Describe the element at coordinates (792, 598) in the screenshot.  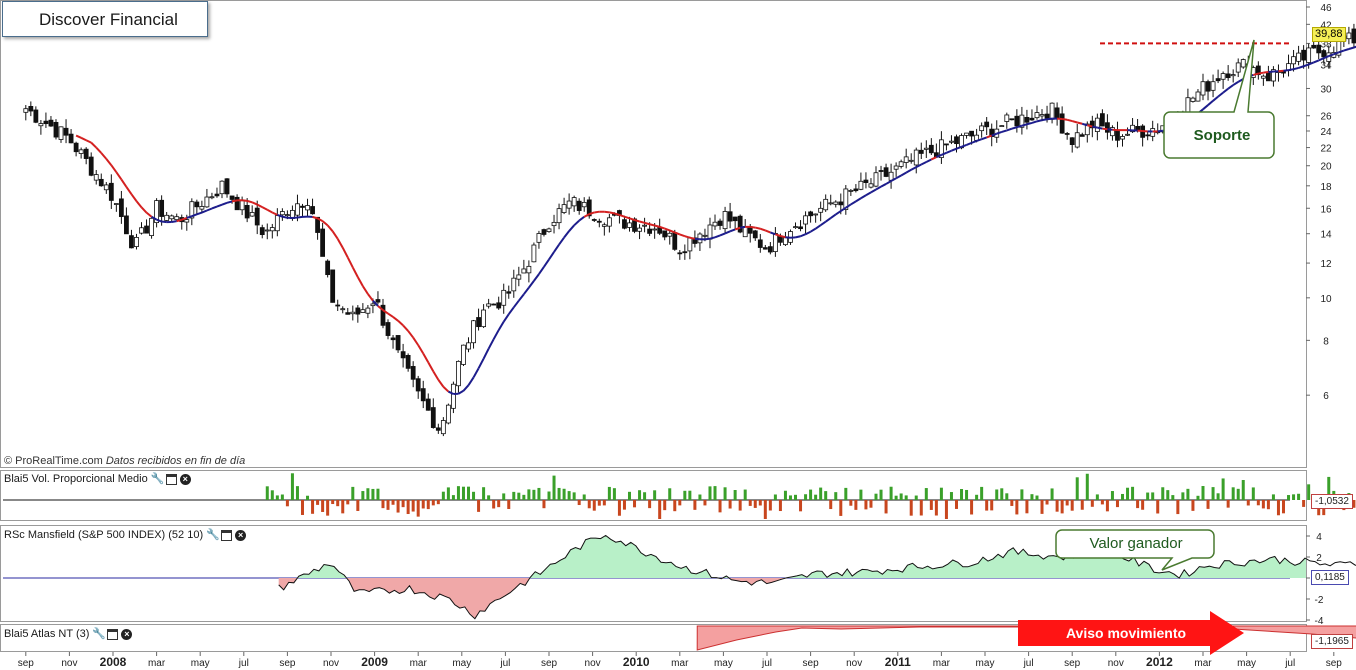
I see `mansfield-negative-area` at that location.